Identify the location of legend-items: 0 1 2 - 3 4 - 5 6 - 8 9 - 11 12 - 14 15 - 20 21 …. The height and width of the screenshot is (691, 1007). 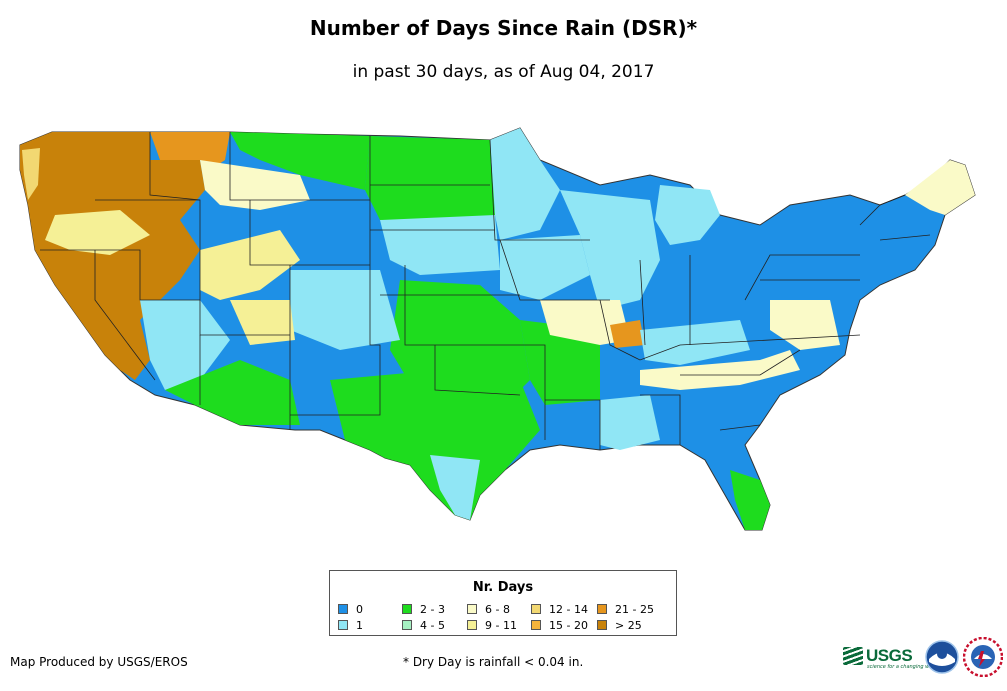
(503, 617).